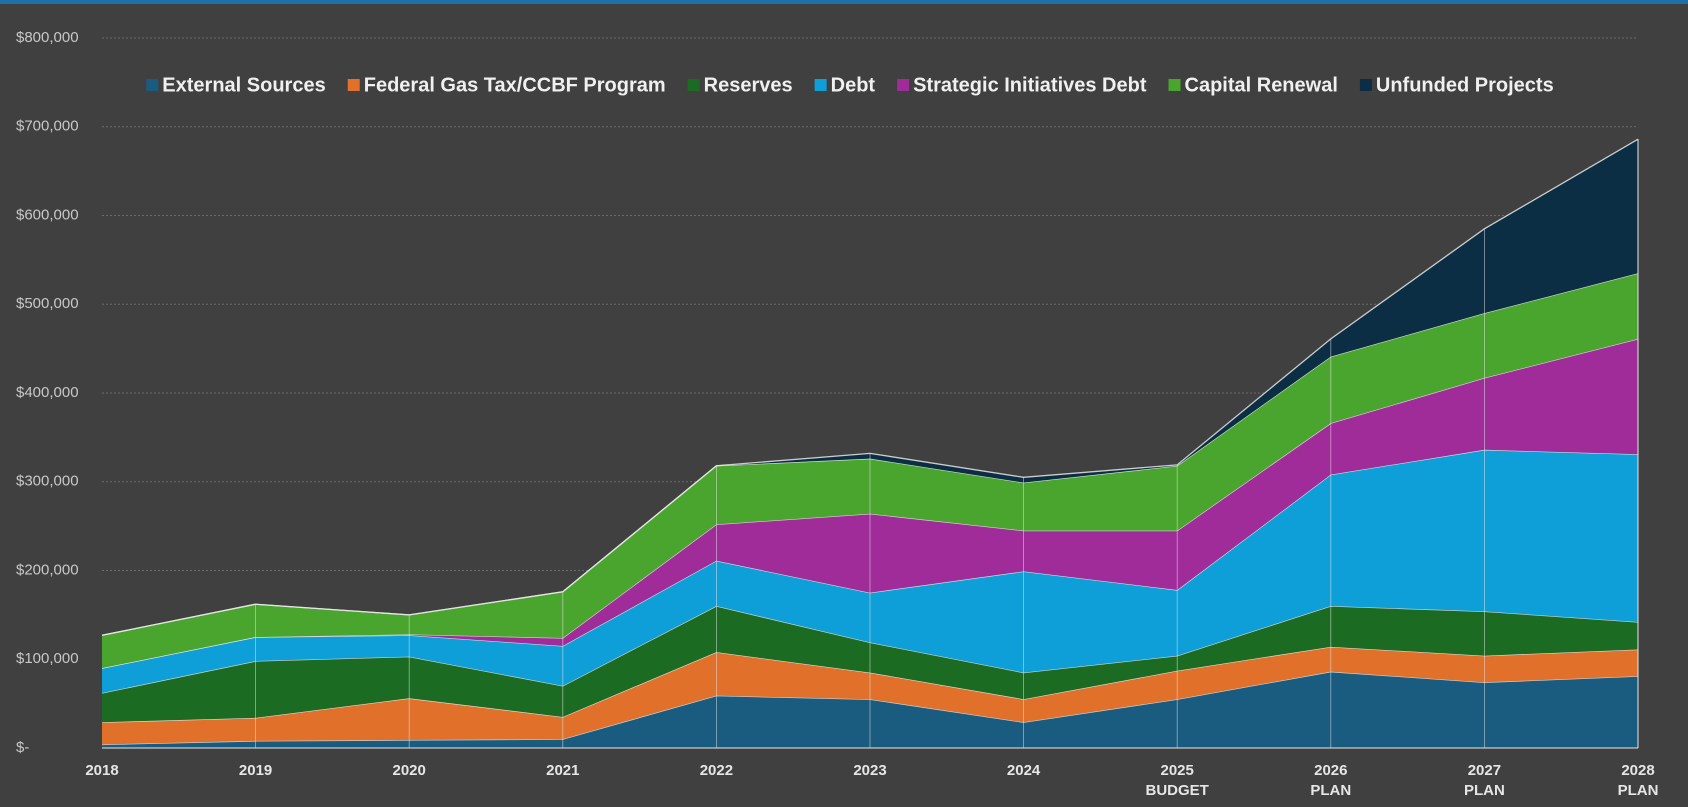 The height and width of the screenshot is (807, 1688). What do you see at coordinates (1177, 790) in the screenshot?
I see `x-tick-note: BUDGET` at bounding box center [1177, 790].